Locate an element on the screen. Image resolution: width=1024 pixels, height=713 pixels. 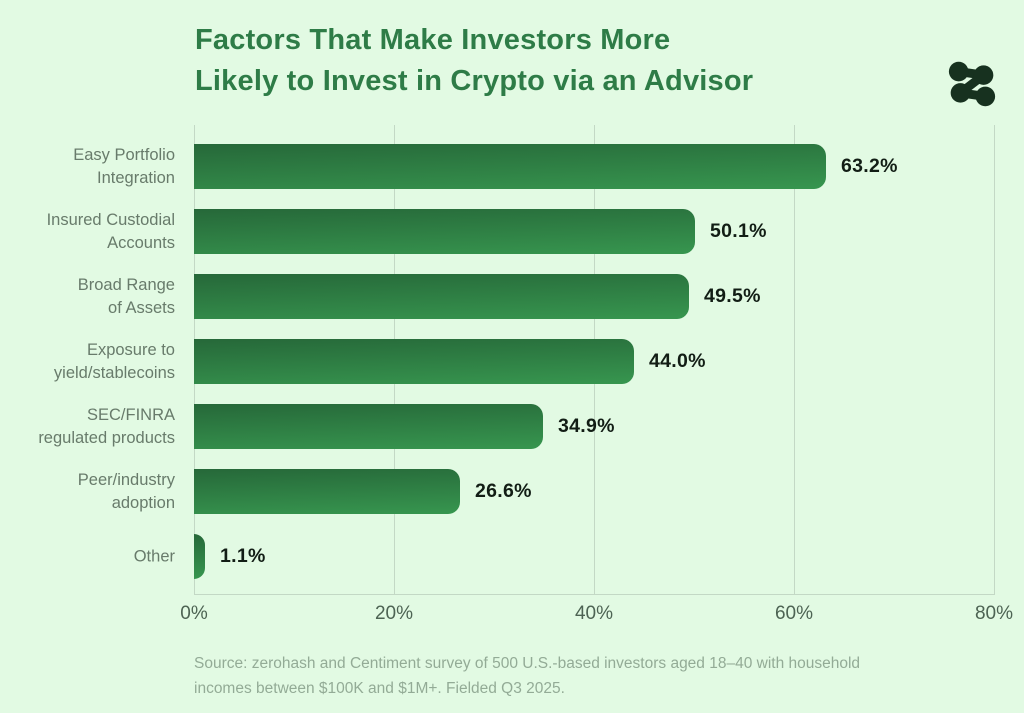
value-label: 63.2% is located at coordinates (869, 166).